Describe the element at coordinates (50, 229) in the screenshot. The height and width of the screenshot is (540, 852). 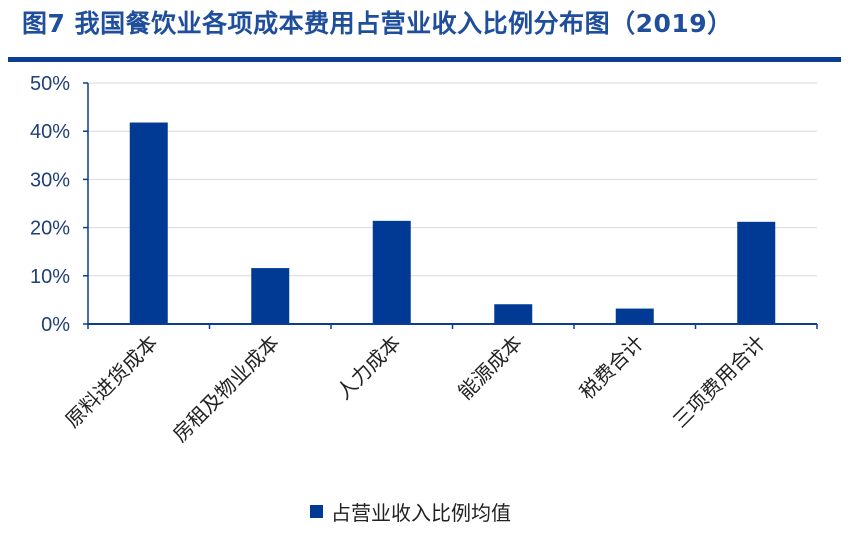
I see `y-tick-label: 20%` at that location.